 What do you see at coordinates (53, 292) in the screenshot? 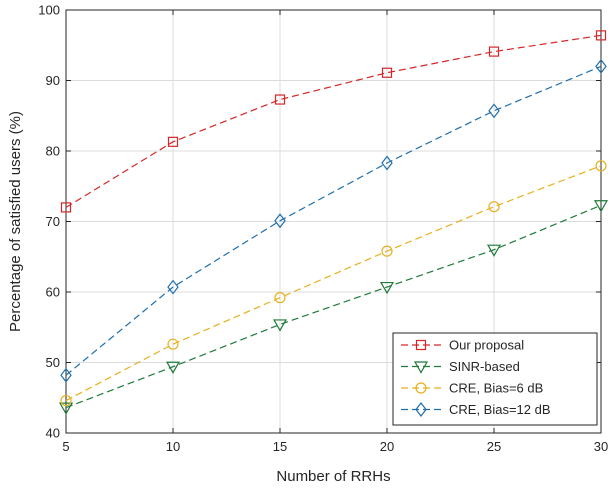
I see `y-tick-label: 60` at bounding box center [53, 292].